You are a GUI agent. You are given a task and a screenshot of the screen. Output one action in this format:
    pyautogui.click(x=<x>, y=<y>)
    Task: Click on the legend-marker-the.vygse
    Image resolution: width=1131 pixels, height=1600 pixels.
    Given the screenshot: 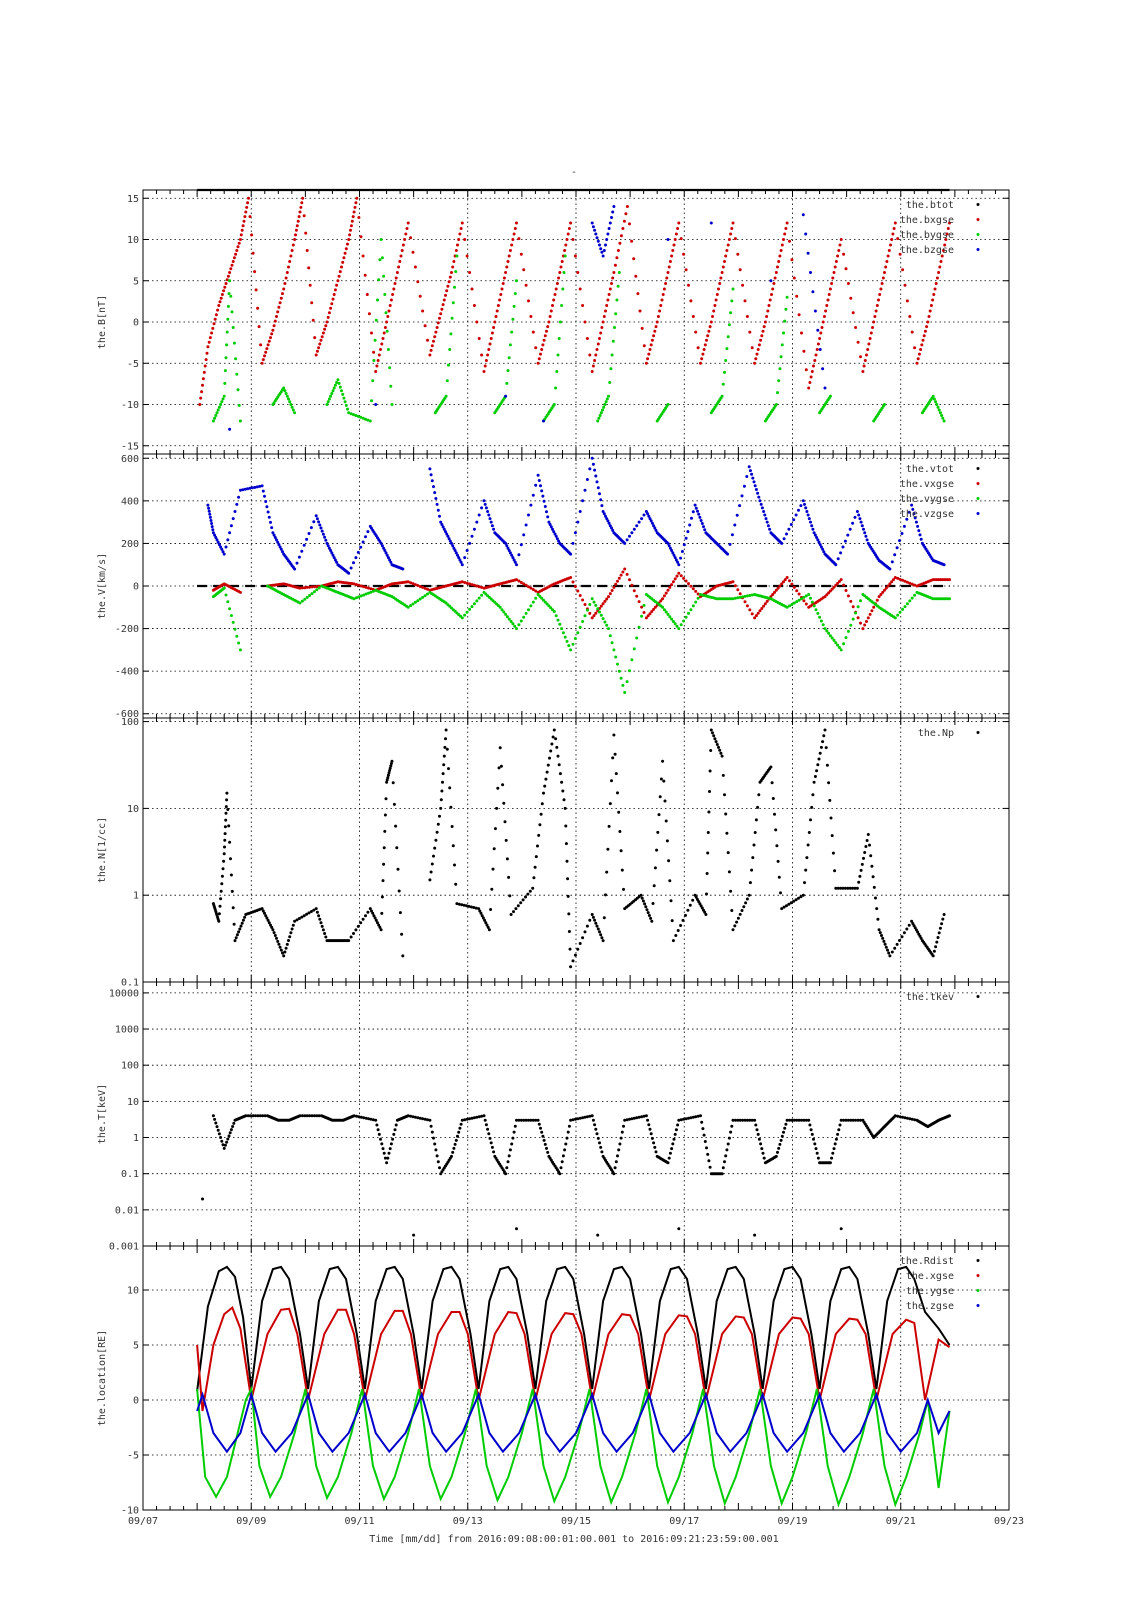 What is the action you would take?
    pyautogui.click(x=978, y=498)
    